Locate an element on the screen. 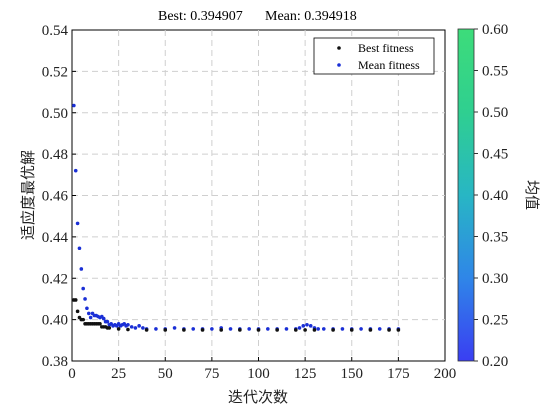 The width and height of the screenshot is (547, 408). colorbar is located at coordinates (466, 195).